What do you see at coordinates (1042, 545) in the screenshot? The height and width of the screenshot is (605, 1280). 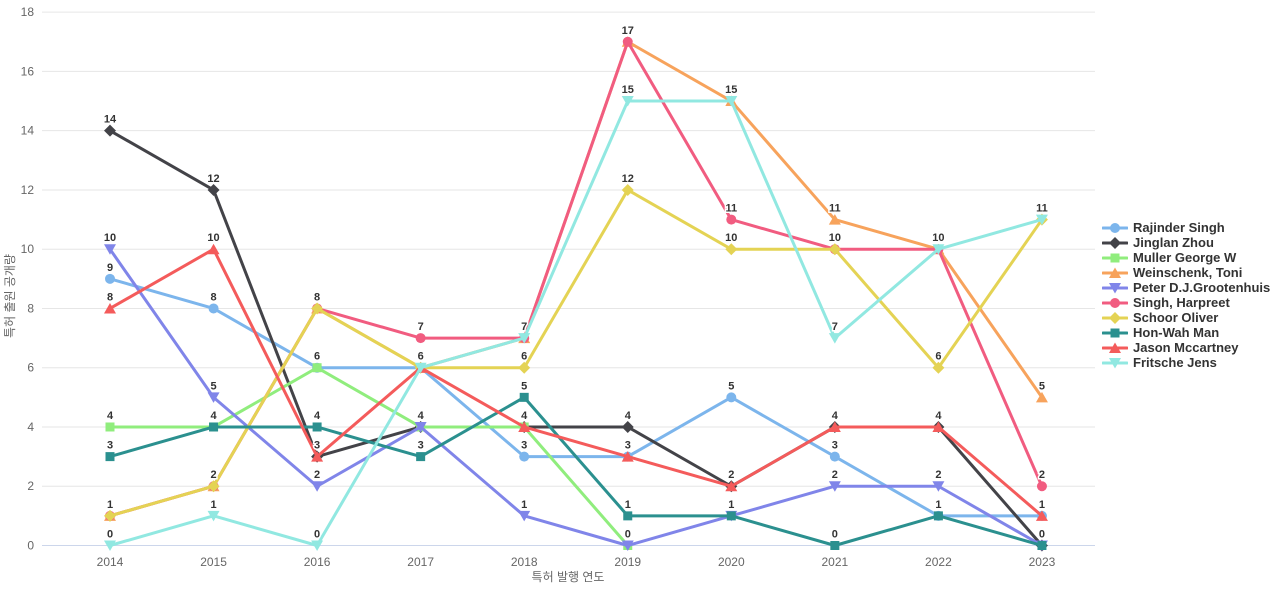 I see `data-point-hon-wah-man-2023` at bounding box center [1042, 545].